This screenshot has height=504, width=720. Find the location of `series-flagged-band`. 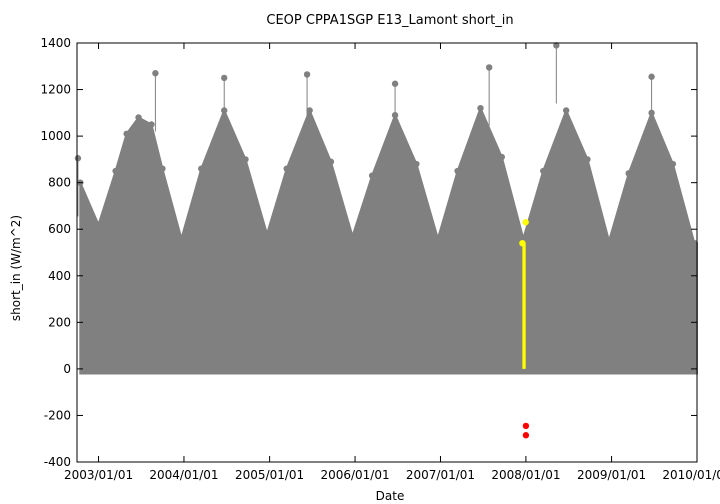

series-flagged-band is located at coordinates (524, 306).